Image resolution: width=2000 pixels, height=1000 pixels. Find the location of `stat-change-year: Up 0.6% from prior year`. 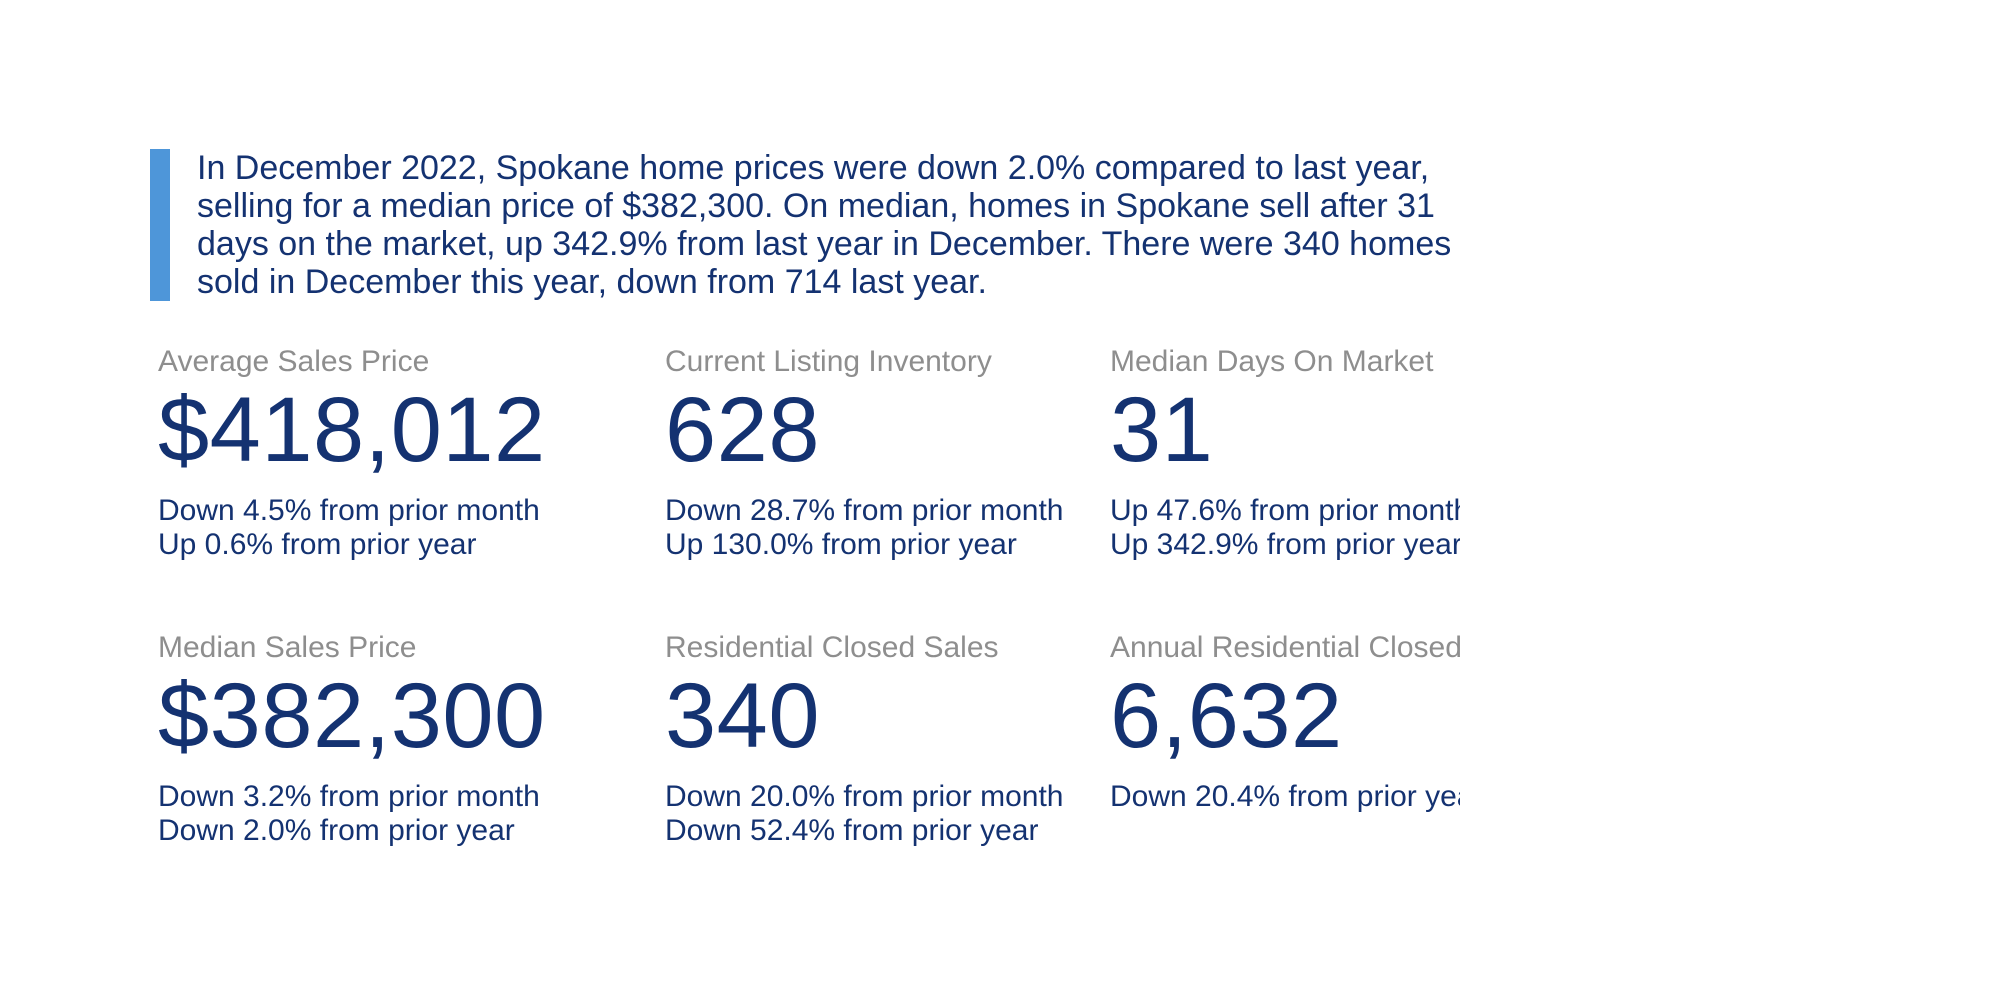

stat-change-year: Up 0.6% from prior year is located at coordinates (317, 544).